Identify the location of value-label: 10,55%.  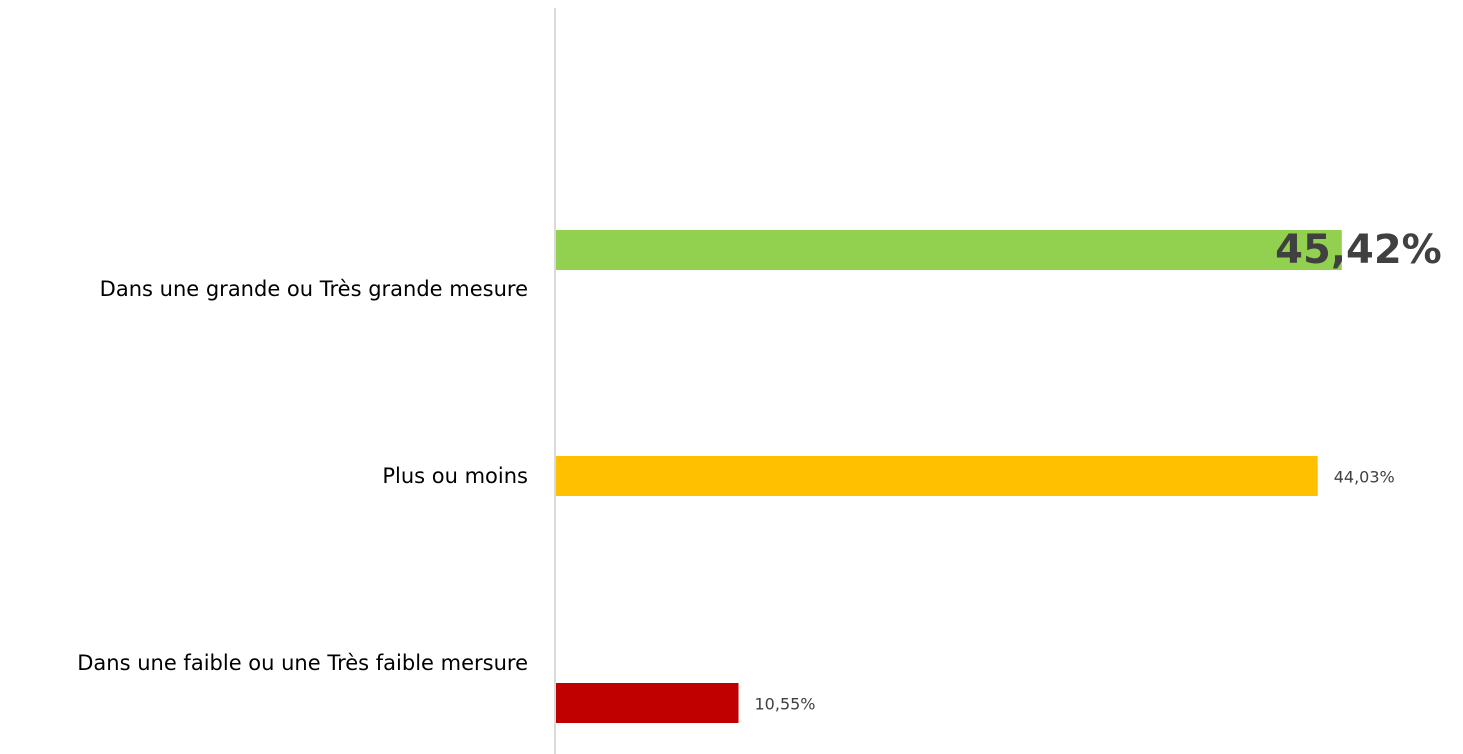
(785, 704).